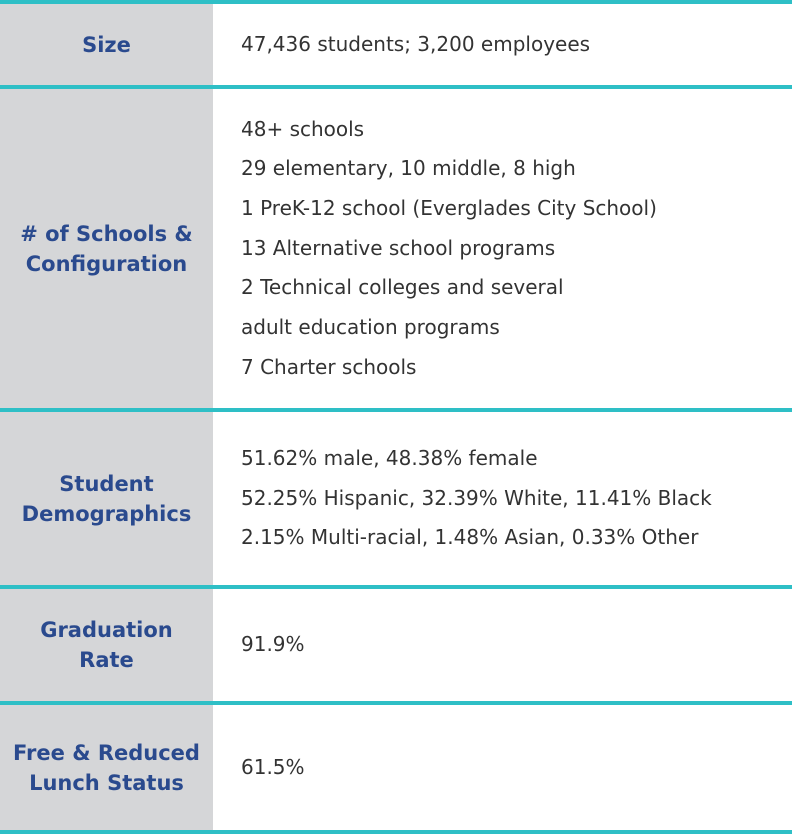 Image resolution: width=792 pixels, height=835 pixels. I want to click on row-label: Graduation Rate, so click(106, 645).